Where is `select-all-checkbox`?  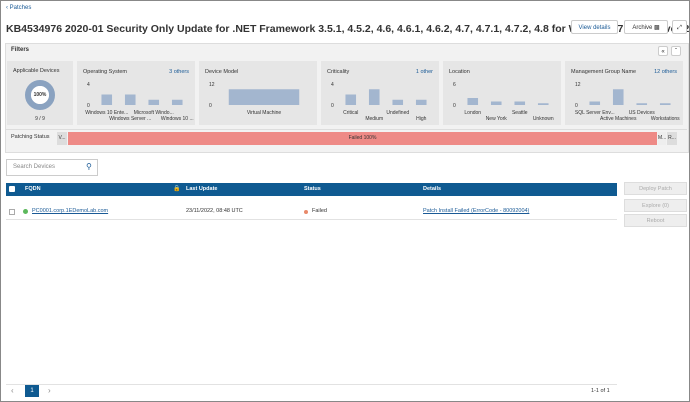 select-all-checkbox is located at coordinates (12, 189).